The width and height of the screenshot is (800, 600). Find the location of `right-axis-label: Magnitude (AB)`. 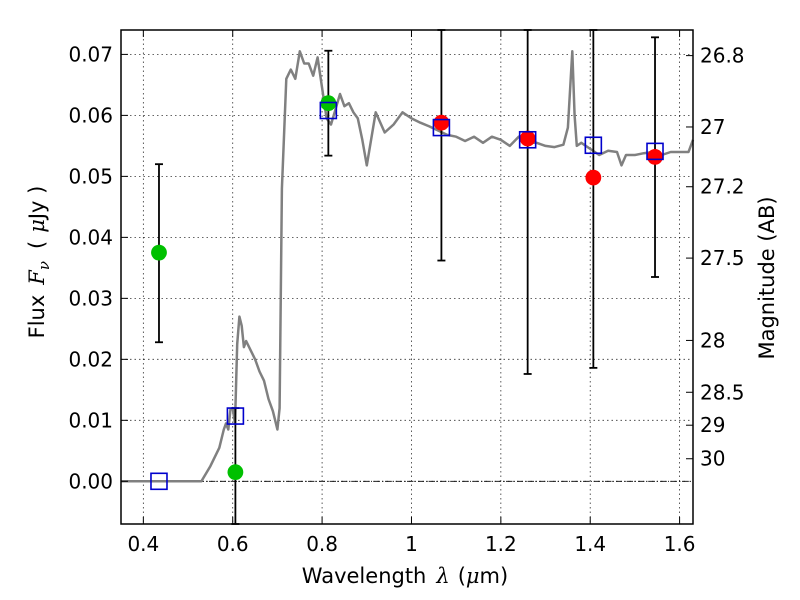

right-axis-label: Magnitude (AB) is located at coordinates (767, 277).